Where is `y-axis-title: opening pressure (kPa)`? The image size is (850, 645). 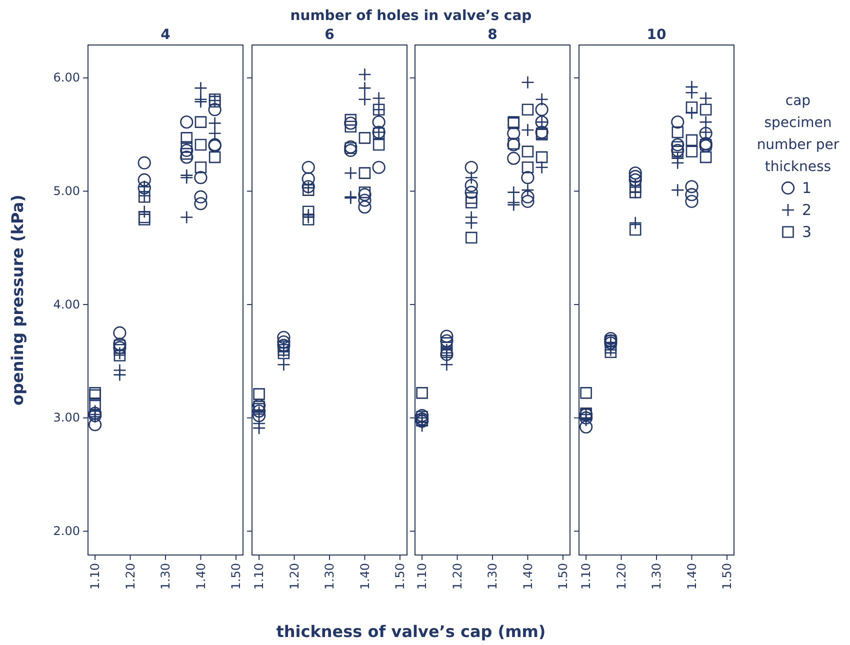 y-axis-title: opening pressure (kPa) is located at coordinates (17, 300).